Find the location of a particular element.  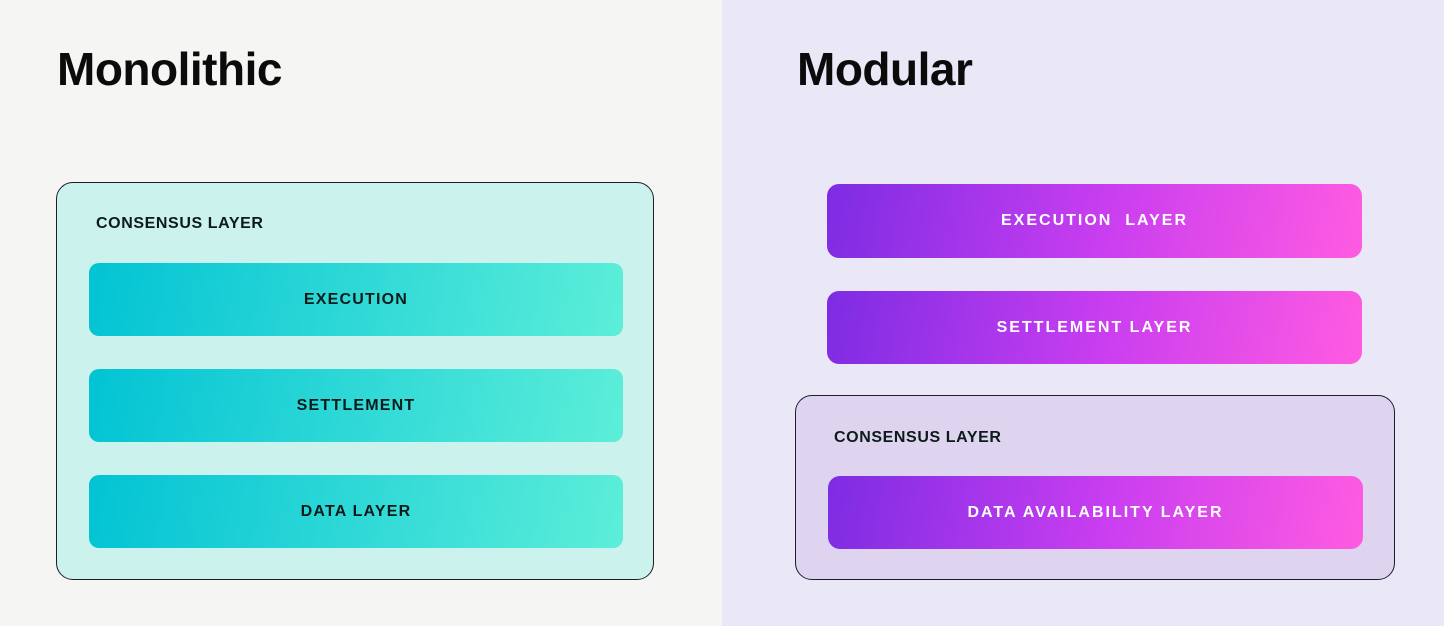

settlement-layer-bar: SETTLEMENT is located at coordinates (356, 405).